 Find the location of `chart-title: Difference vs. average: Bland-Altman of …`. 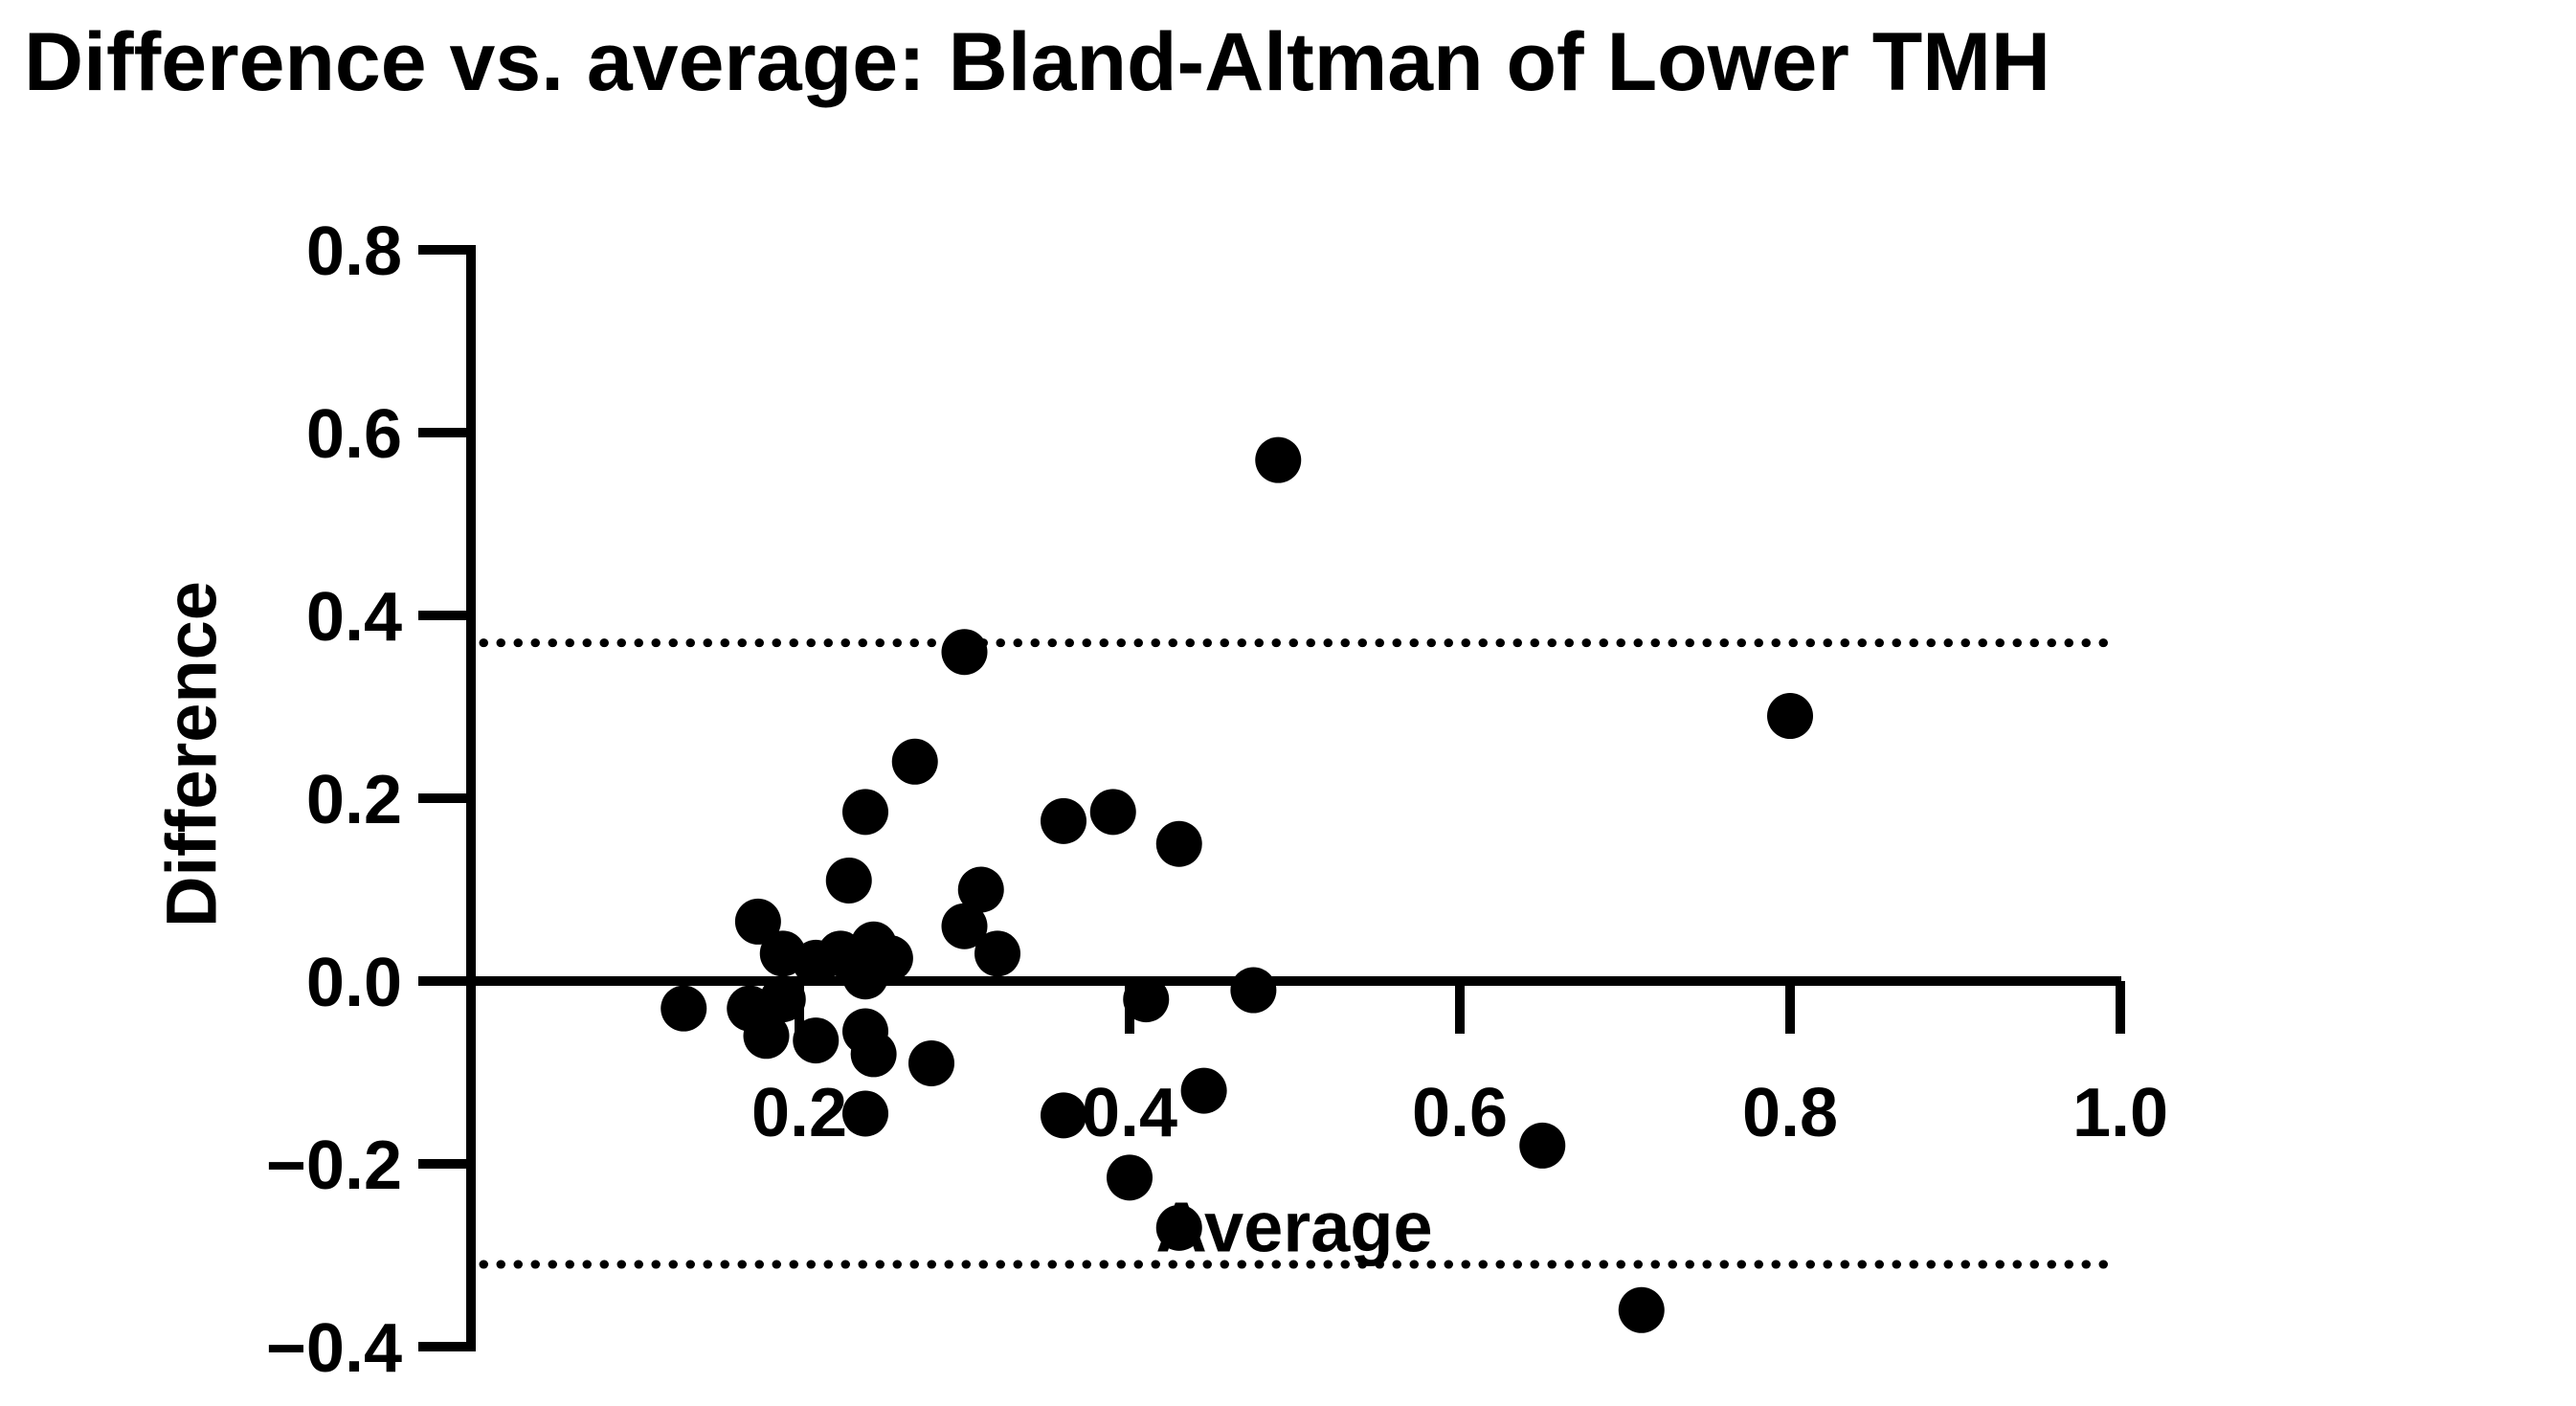

chart-title: Difference vs. average: Bland-Altman of … is located at coordinates (1037, 62).